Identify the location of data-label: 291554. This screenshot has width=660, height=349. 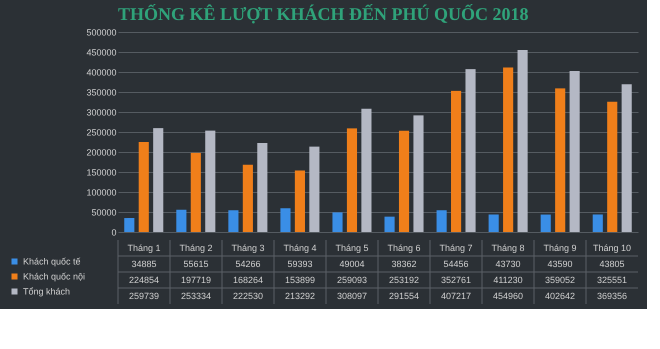
(404, 296).